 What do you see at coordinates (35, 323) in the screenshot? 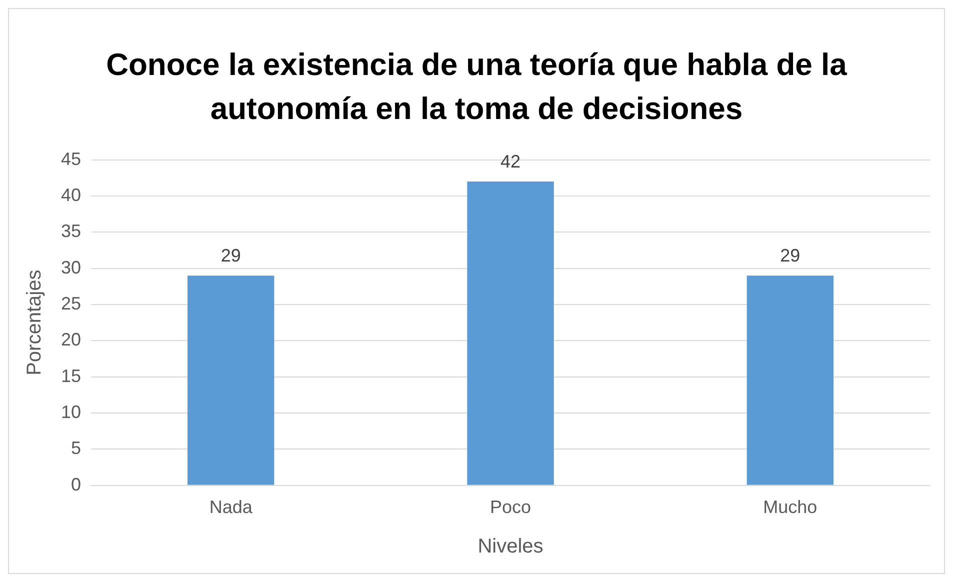
I see `y-axis-title: Porcentajes` at bounding box center [35, 323].